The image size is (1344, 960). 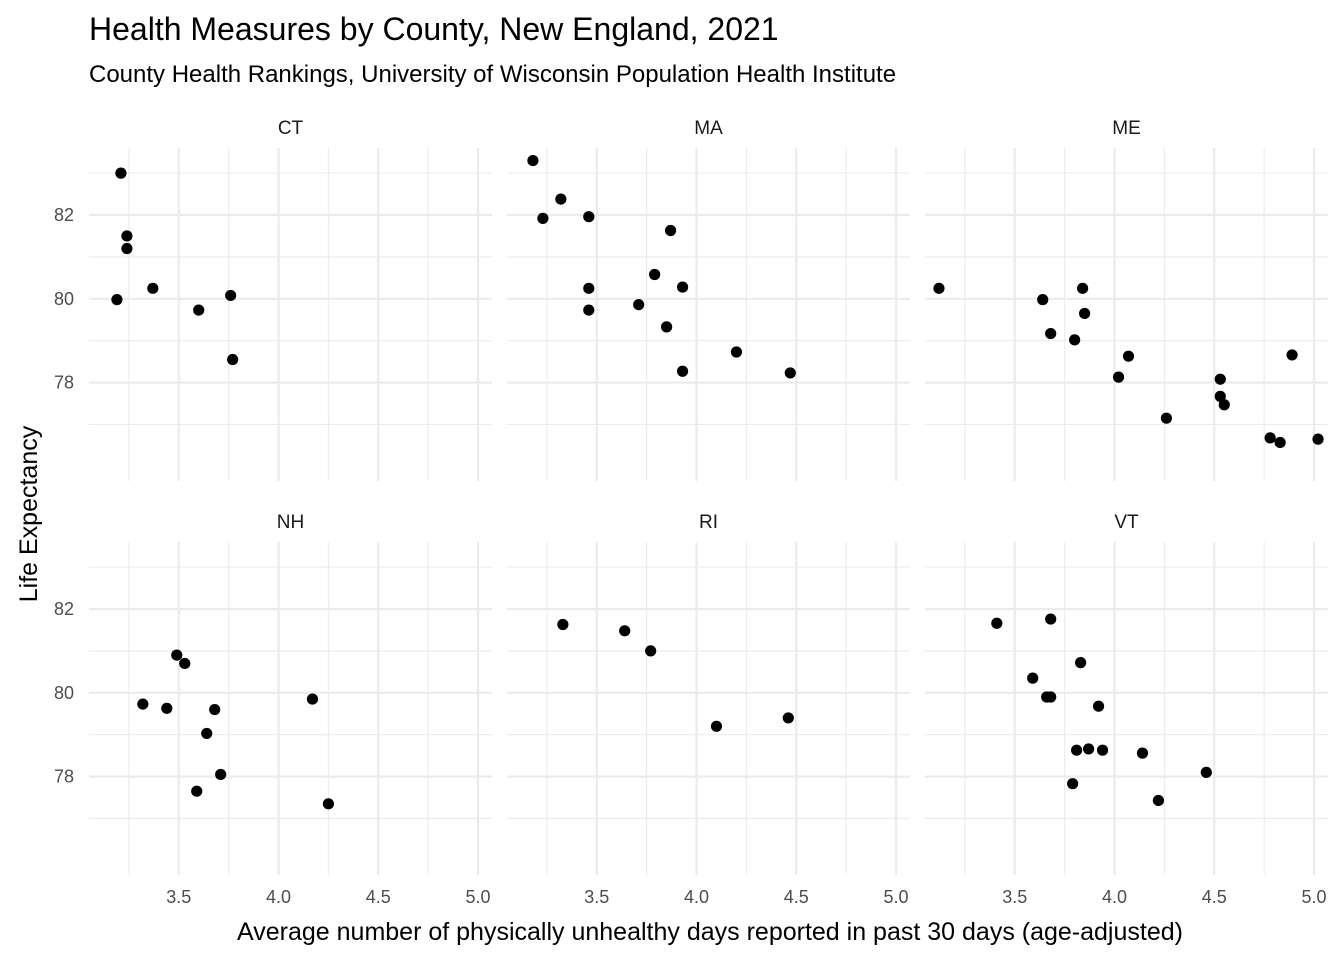 I want to click on facet-panel-ri: RI 3.5 4.0 4.5 5.0, so click(x=708, y=709).